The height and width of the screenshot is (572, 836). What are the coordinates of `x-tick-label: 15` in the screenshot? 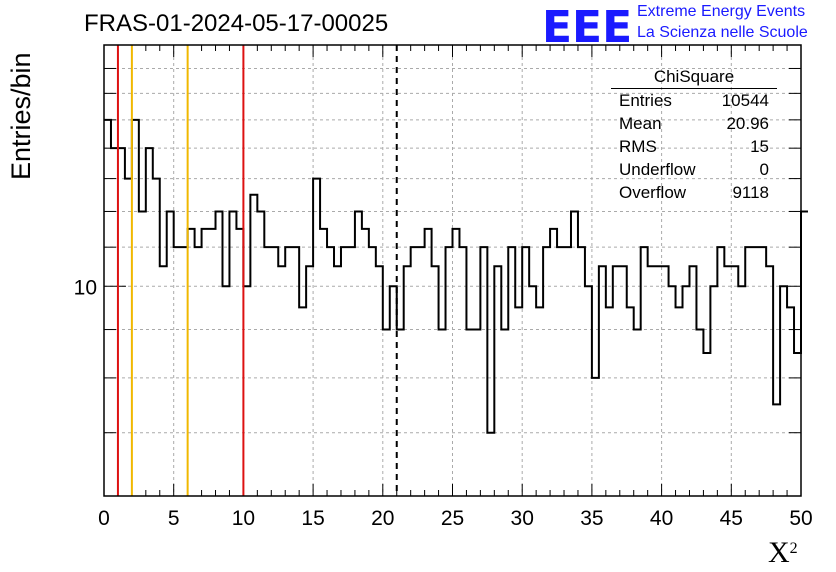 It's located at (312, 518).